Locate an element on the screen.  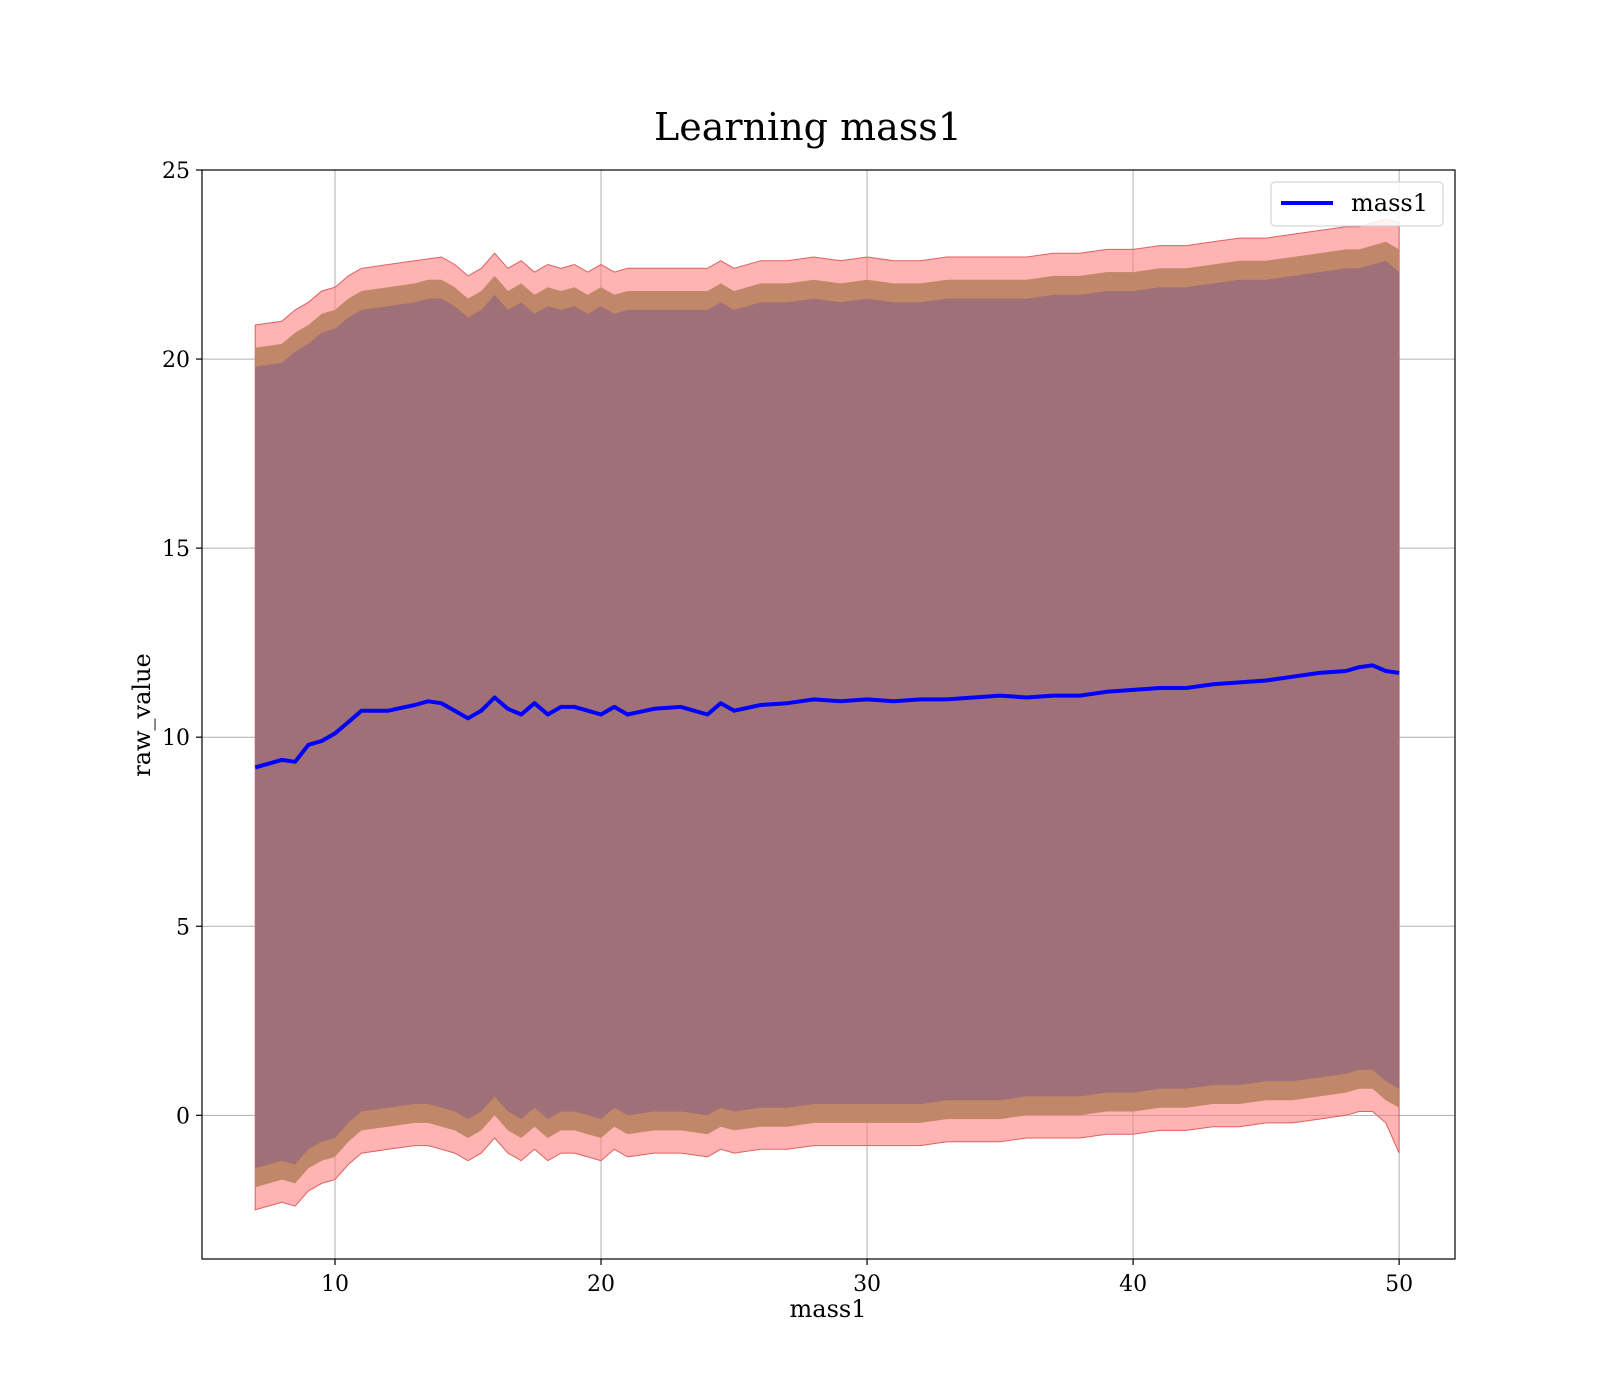
x-tick-label: 20 is located at coordinates (601, 1284).